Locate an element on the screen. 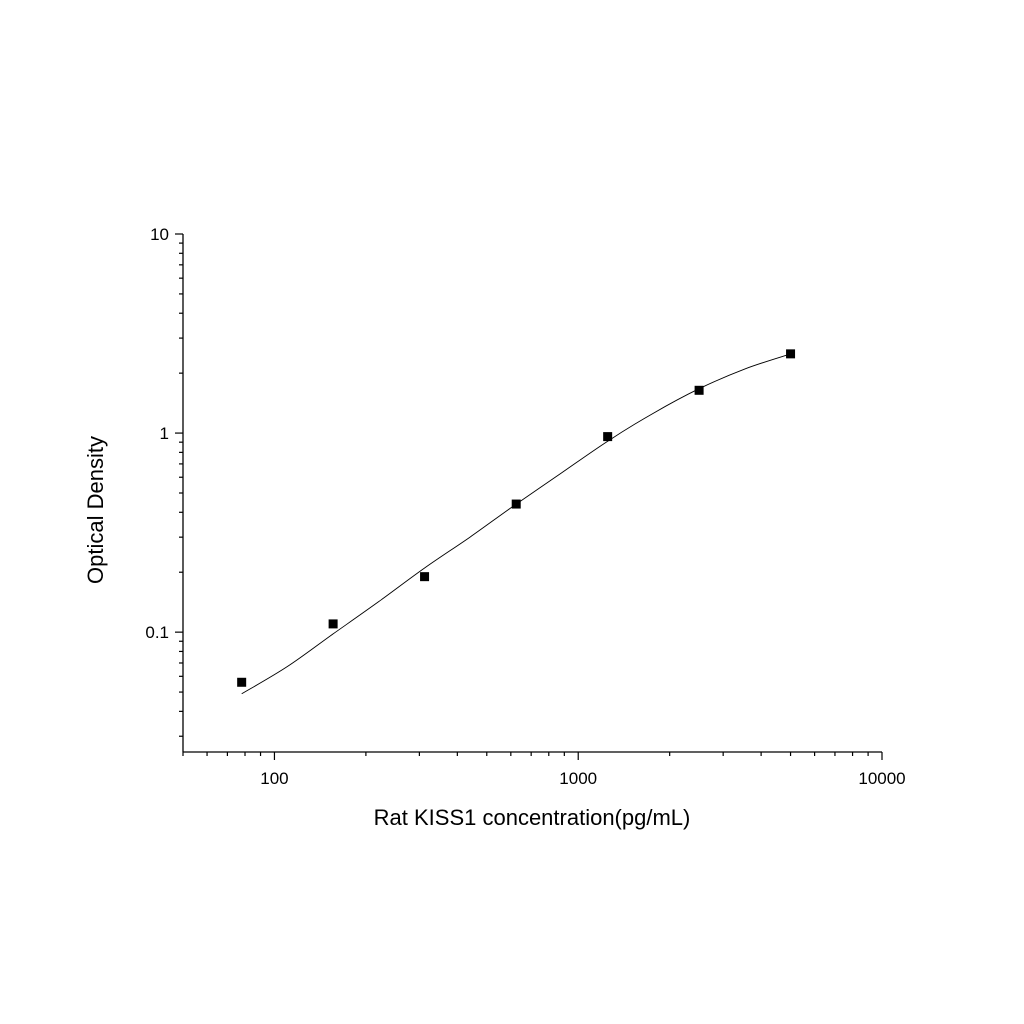  y-axis-title: Optical Density is located at coordinates (95, 510).